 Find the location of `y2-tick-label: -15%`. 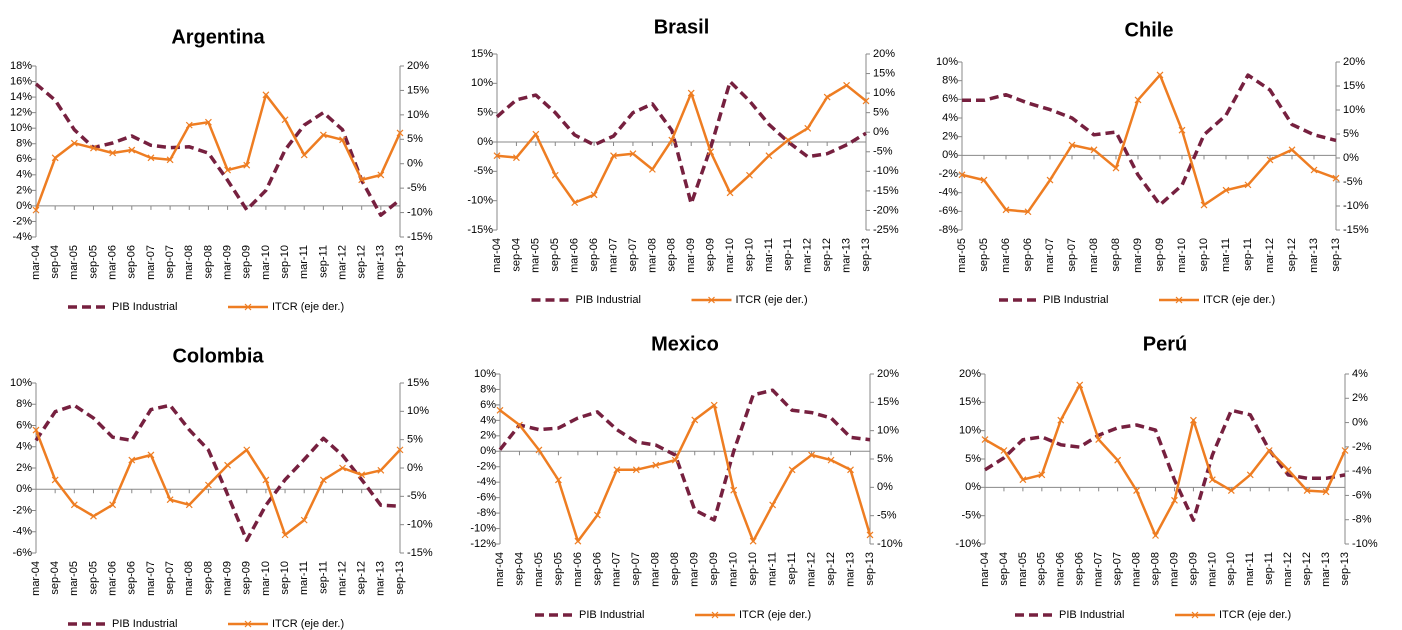

y2-tick-label: -15% is located at coordinates (886, 191).